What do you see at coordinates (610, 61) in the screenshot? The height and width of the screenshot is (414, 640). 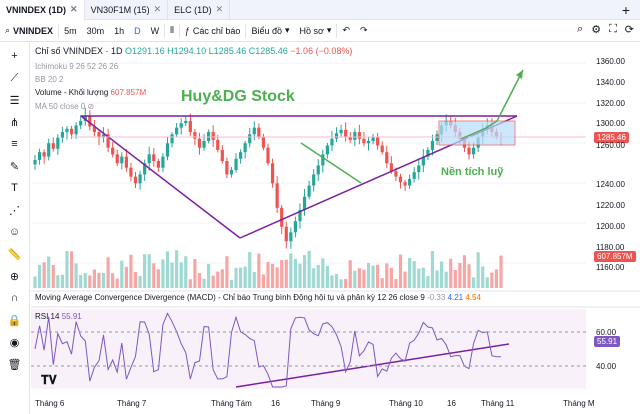 I see `price-tick: 1360.00` at bounding box center [610, 61].